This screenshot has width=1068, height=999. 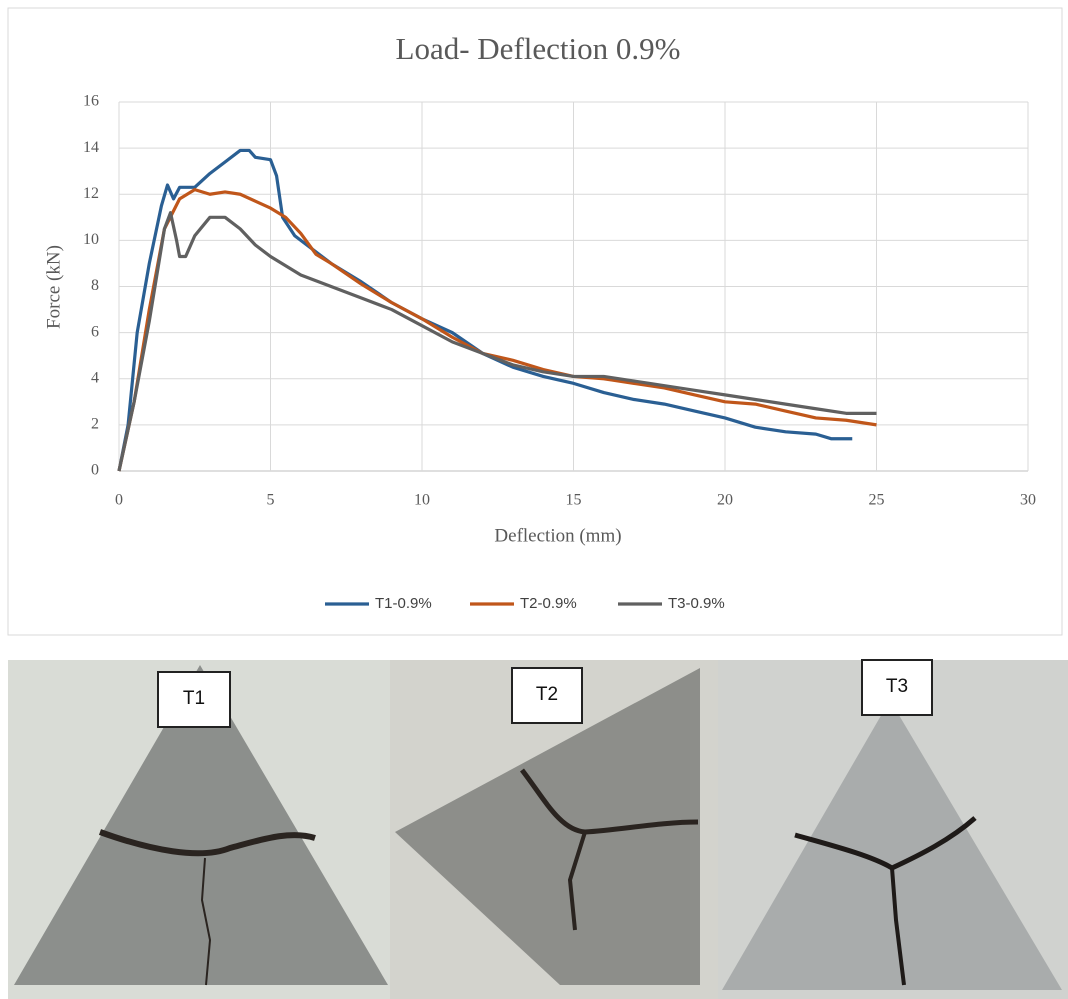 I want to click on y-tick-label: 12, so click(x=91, y=193).